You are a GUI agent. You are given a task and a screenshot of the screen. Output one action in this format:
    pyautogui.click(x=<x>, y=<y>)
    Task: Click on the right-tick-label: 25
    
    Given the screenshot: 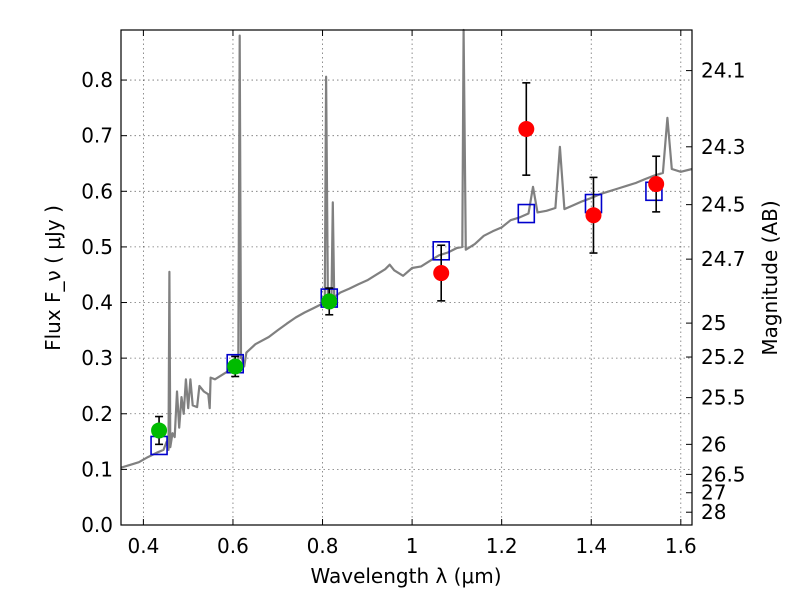 What is the action you would take?
    pyautogui.click(x=713, y=323)
    